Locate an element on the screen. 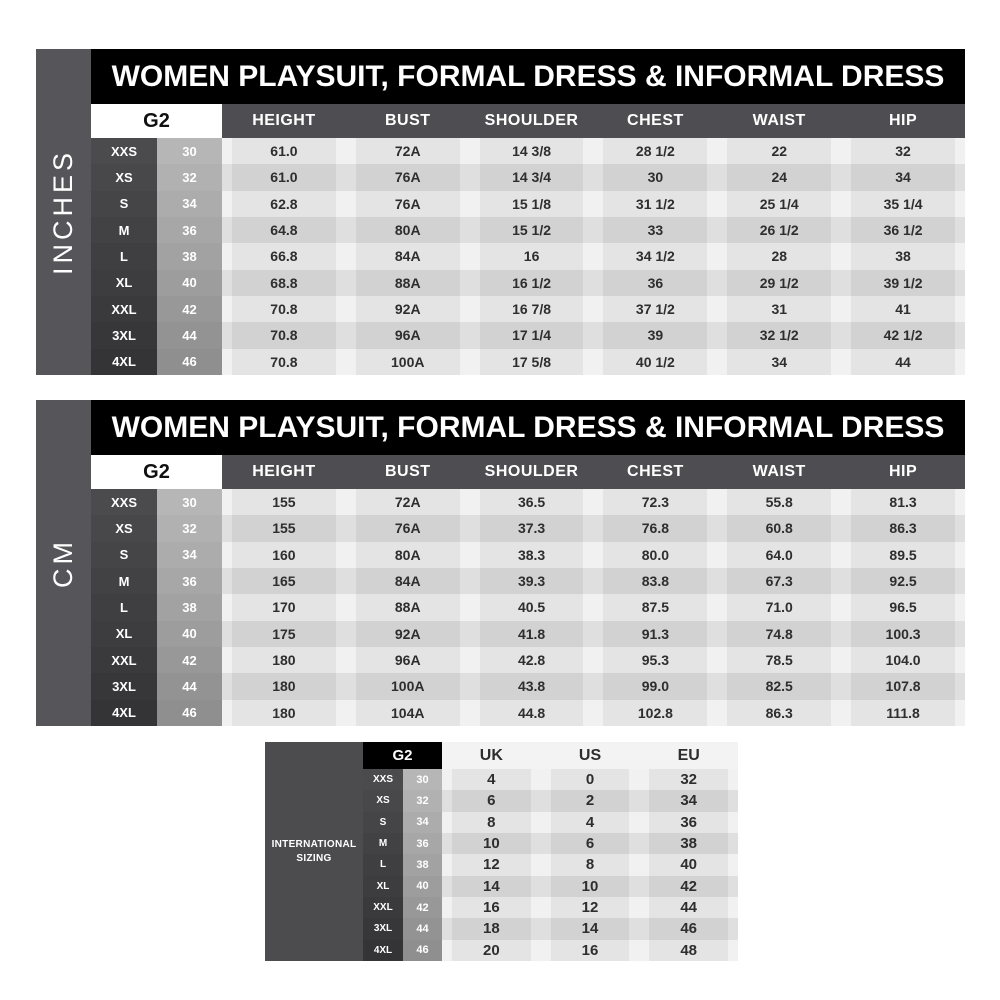 The height and width of the screenshot is (1000, 1000). value-cell: 84A is located at coordinates (408, 256).